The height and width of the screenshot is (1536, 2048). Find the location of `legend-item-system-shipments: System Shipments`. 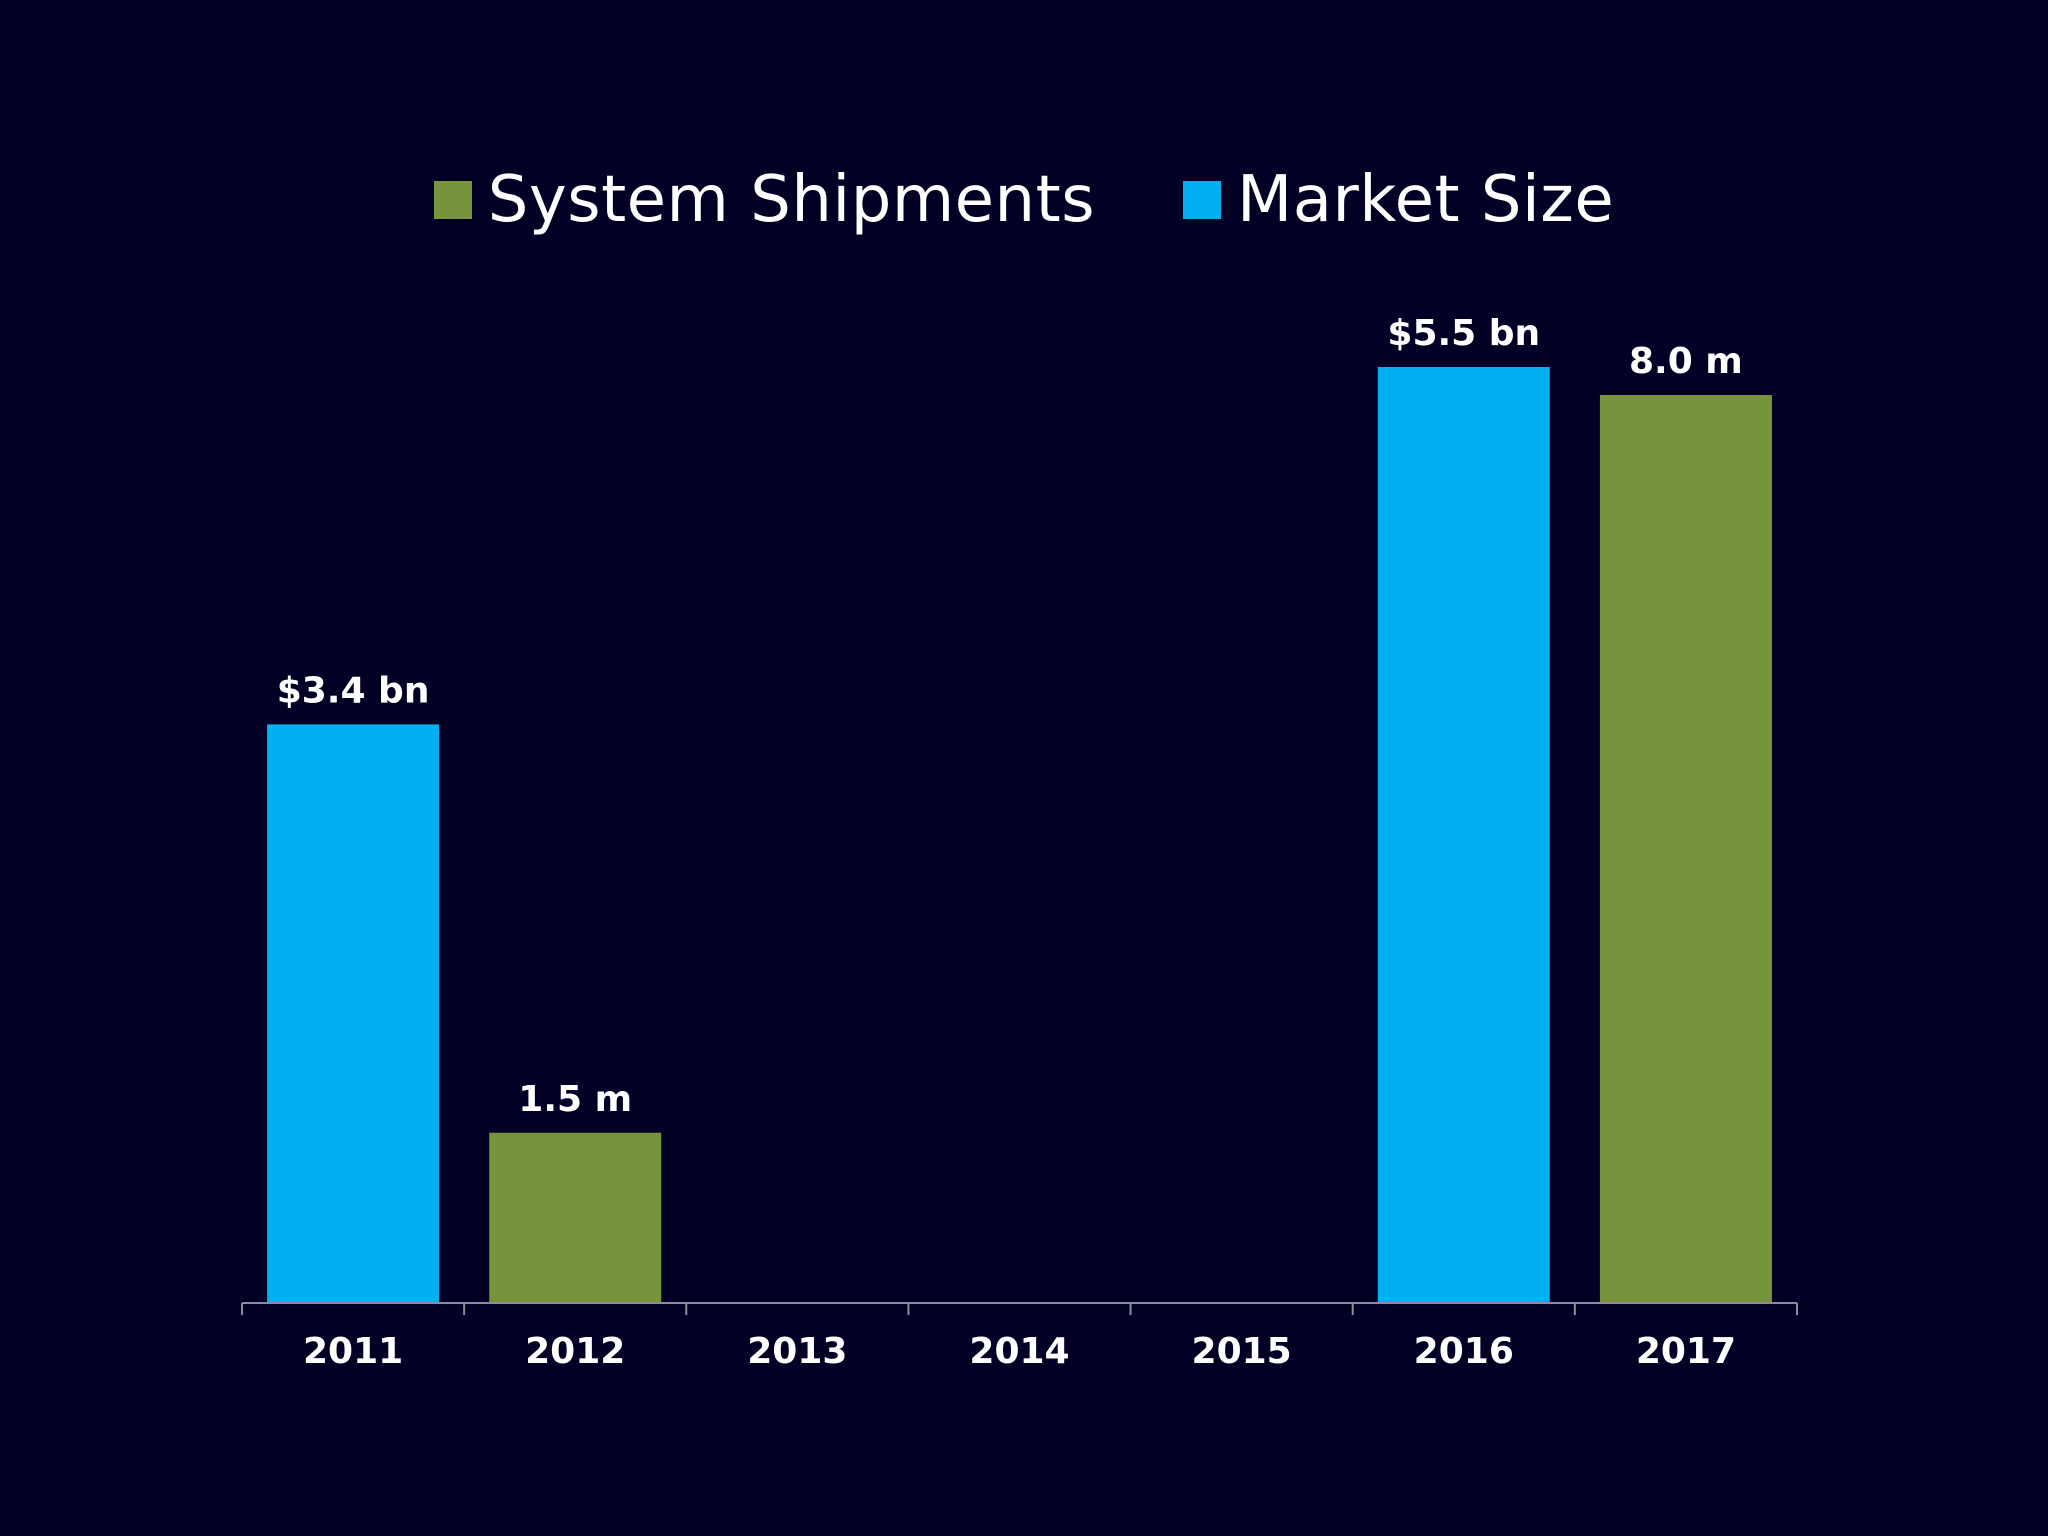

legend-item-system-shipments: System Shipments is located at coordinates (764, 200).